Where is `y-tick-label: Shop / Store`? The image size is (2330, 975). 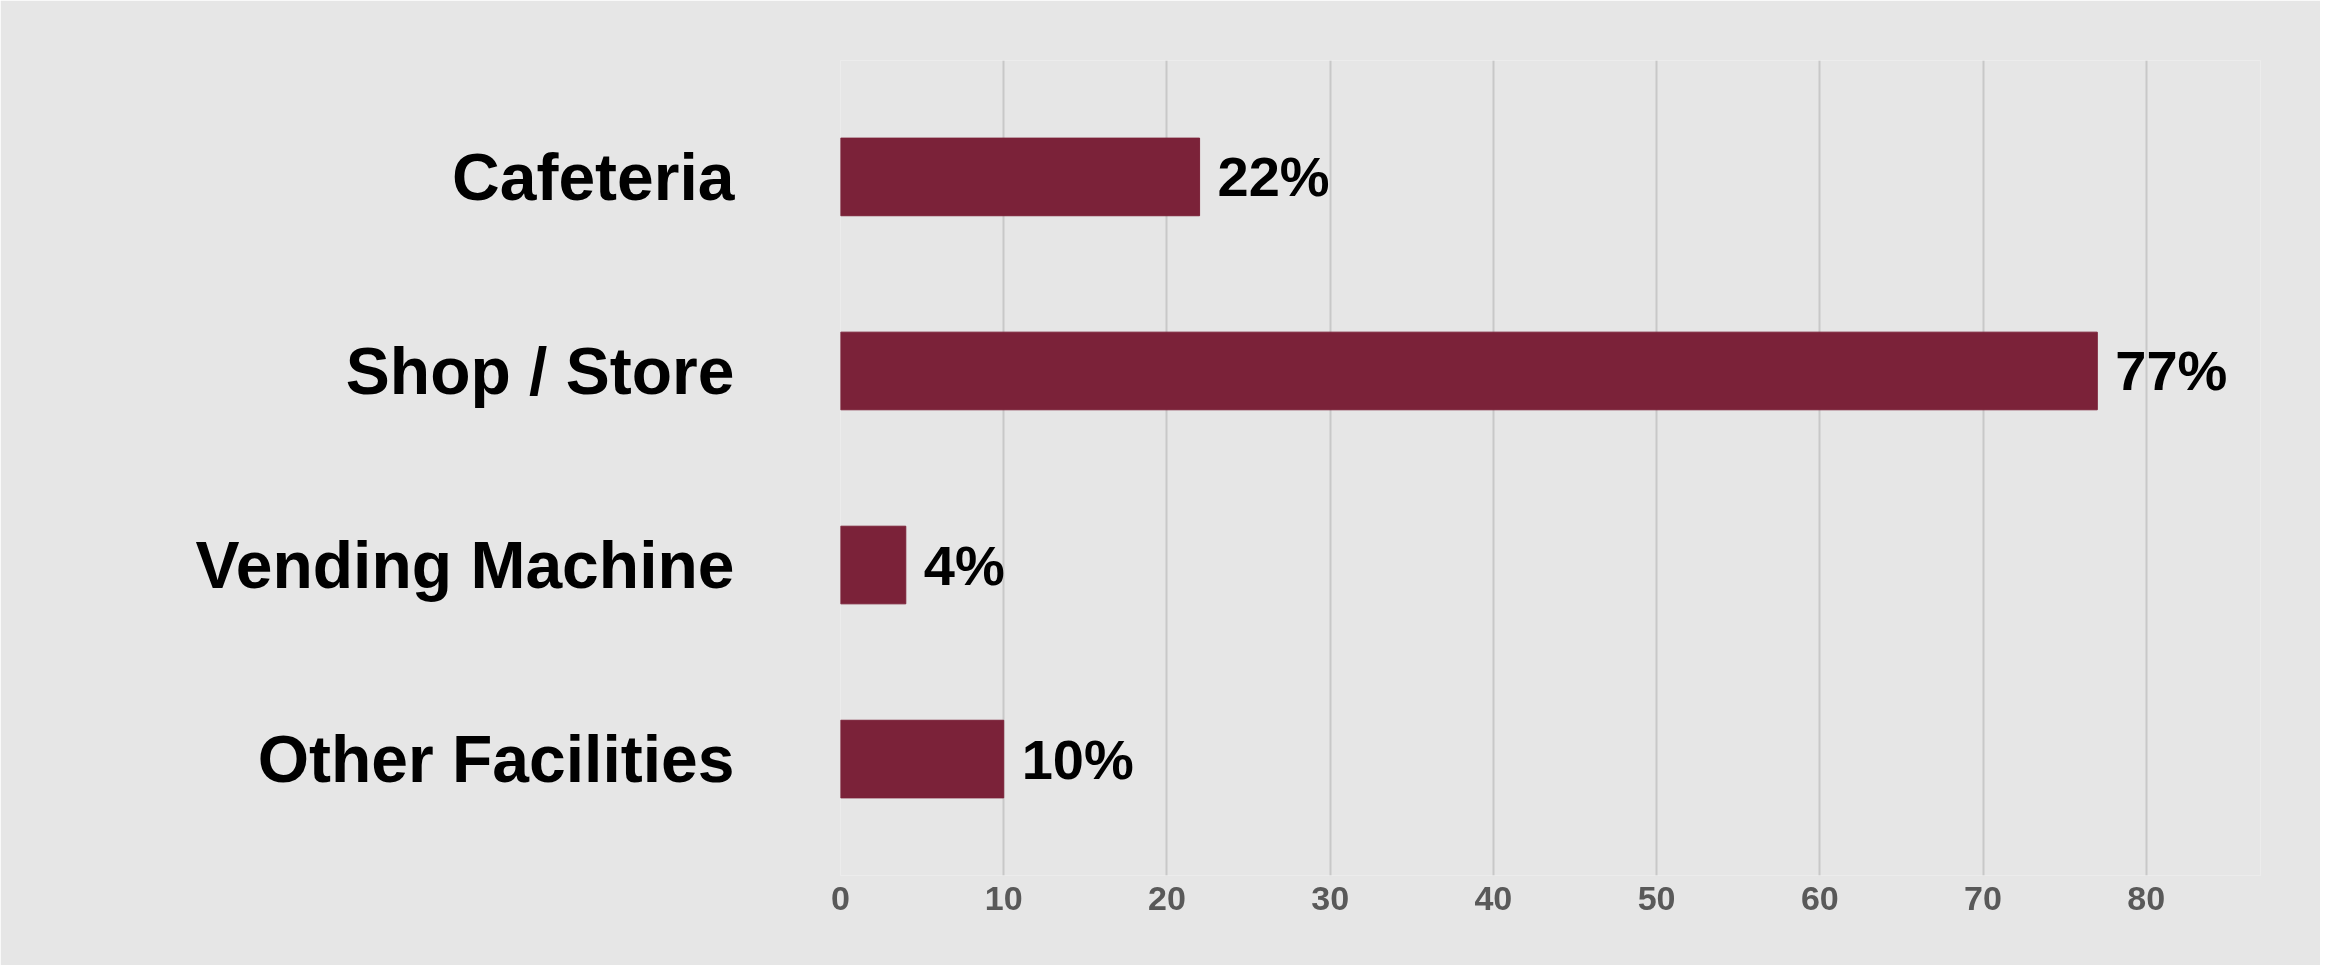
y-tick-label: Shop / Store is located at coordinates (540, 370).